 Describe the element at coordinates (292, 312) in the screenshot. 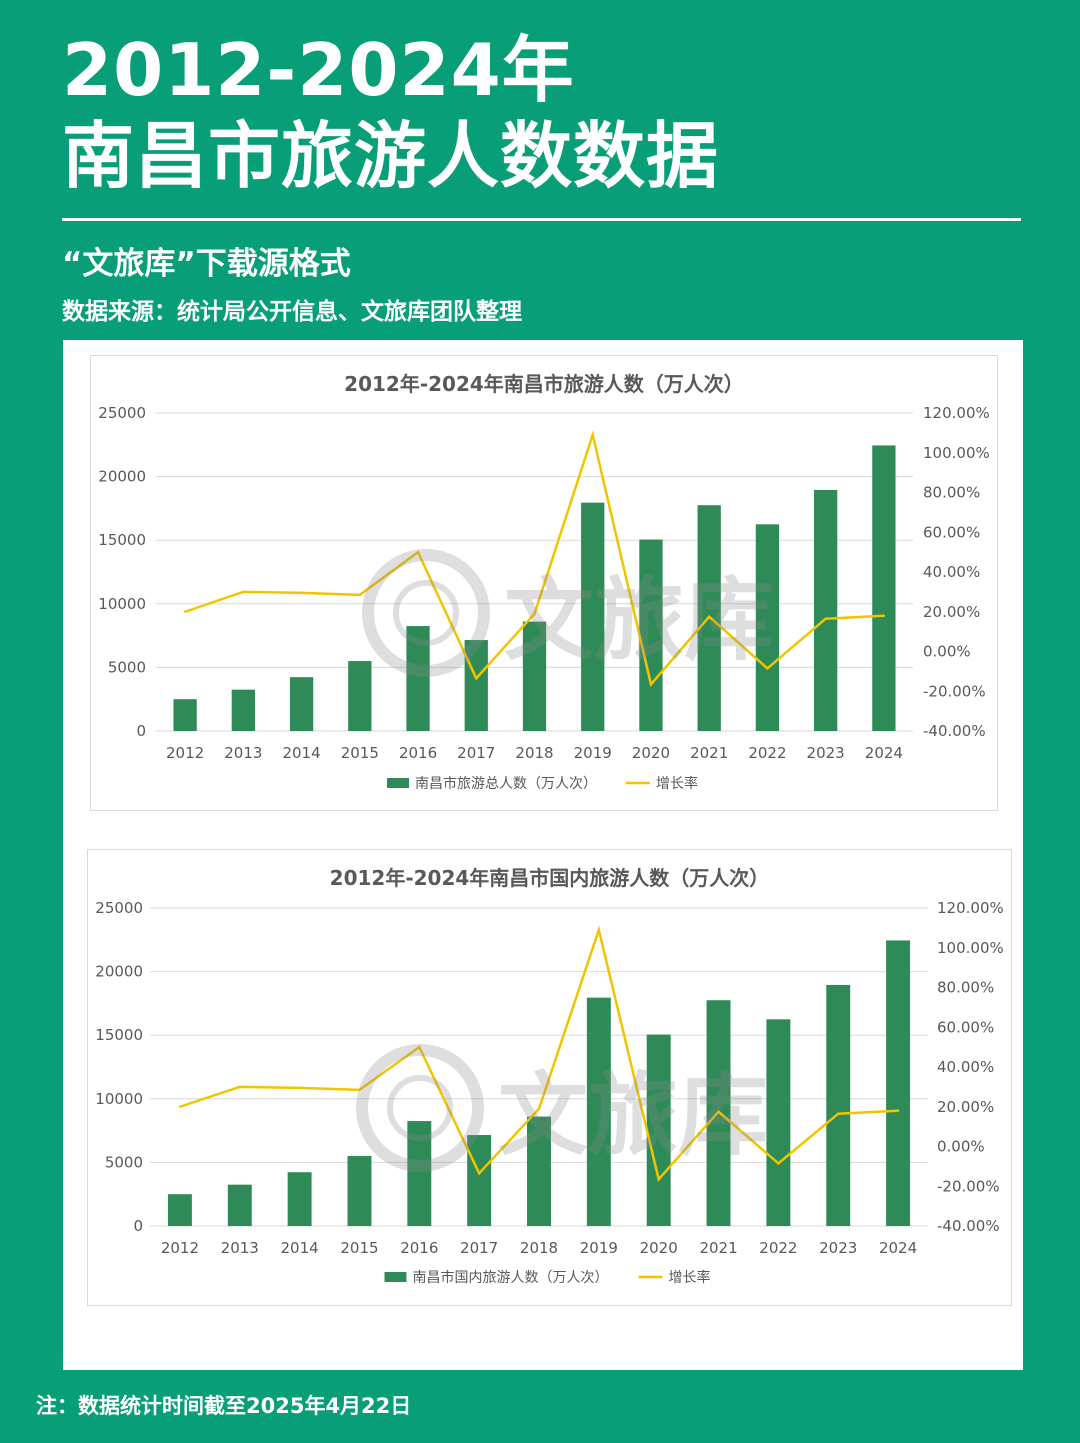

I see `data-source: 数据来源：统计局公开信息、文旅库团队整理` at that location.